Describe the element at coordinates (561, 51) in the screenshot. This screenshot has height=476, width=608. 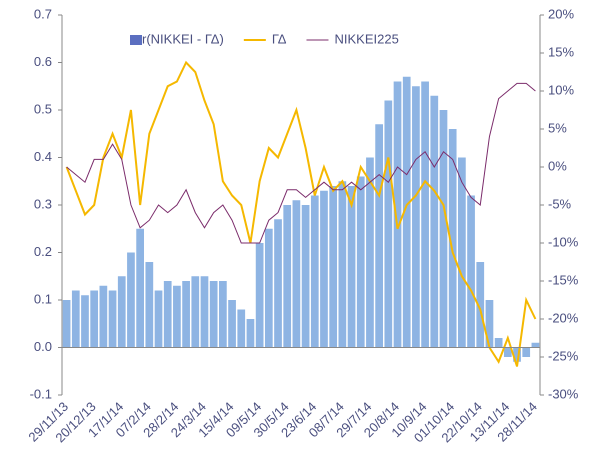
I see `y2-tick-label: 15%` at that location.